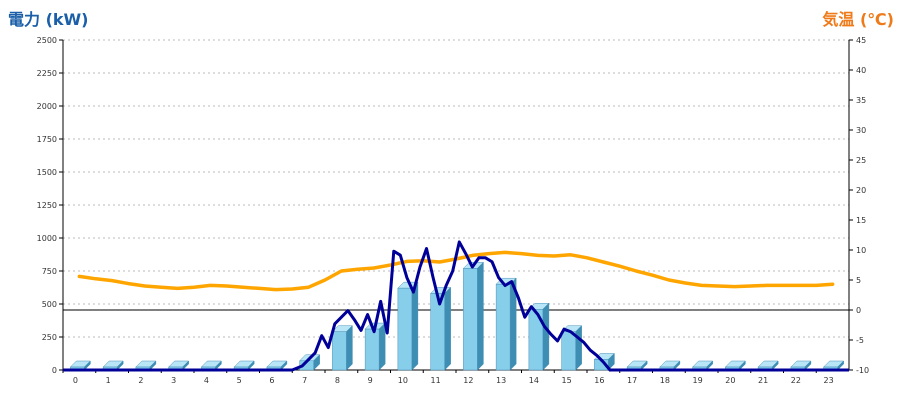 The height and width of the screenshot is (400, 900). What do you see at coordinates (47, 139) in the screenshot?
I see `y-left-tick-label: 1750` at bounding box center [47, 139].